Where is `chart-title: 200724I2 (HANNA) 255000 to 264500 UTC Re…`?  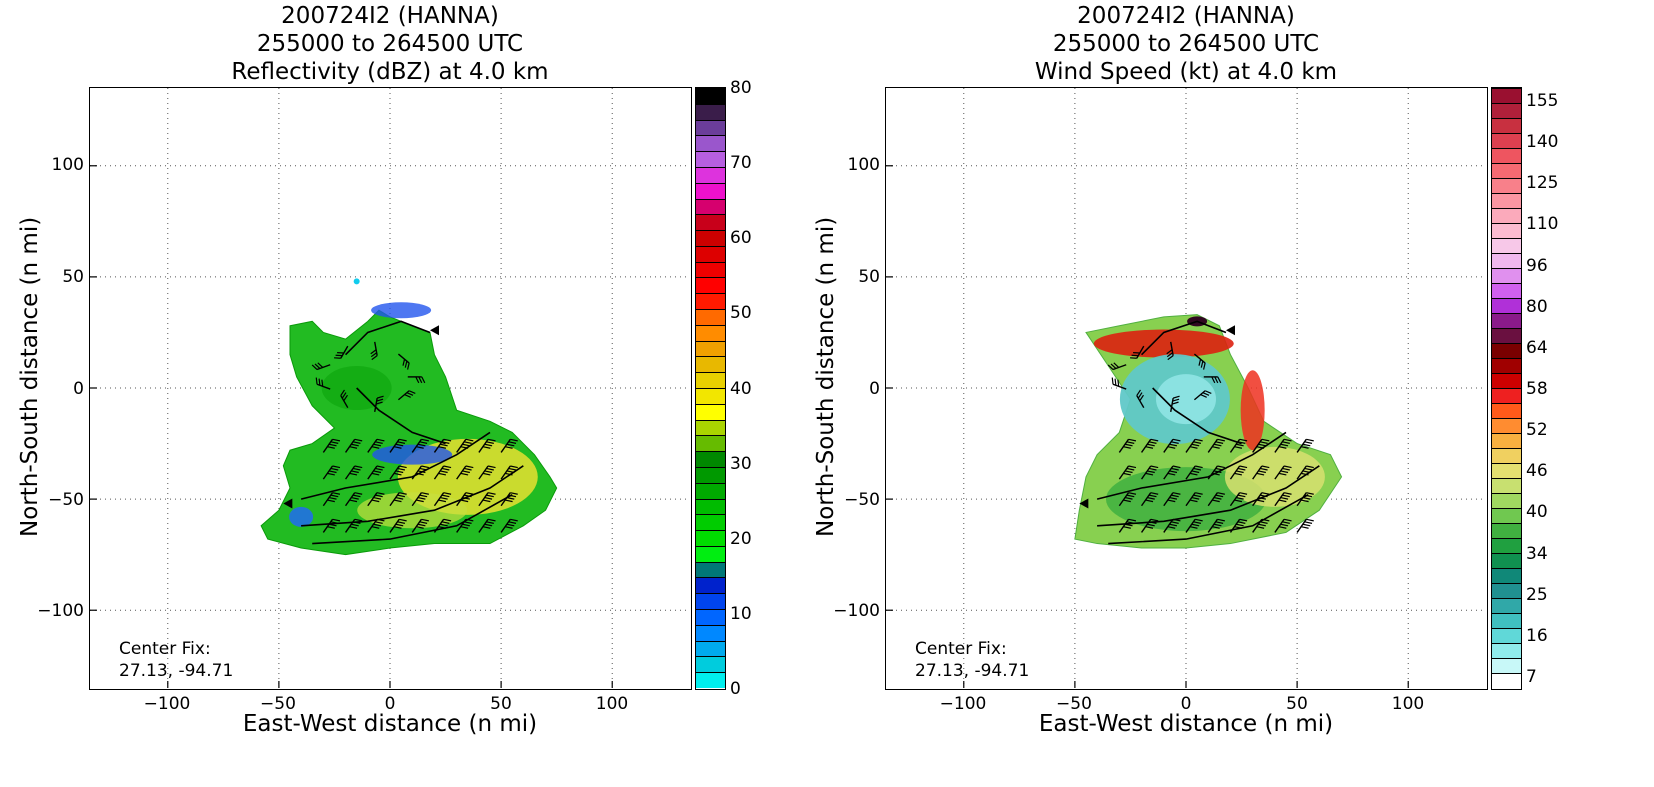 chart-title: 200724I2 (HANNA) 255000 to 264500 UTC Re… is located at coordinates (390, 44).